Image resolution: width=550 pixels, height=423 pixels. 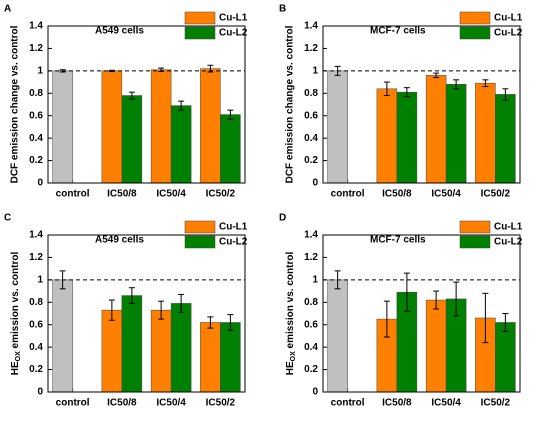 I want to click on panel-label: B, so click(x=282, y=9).